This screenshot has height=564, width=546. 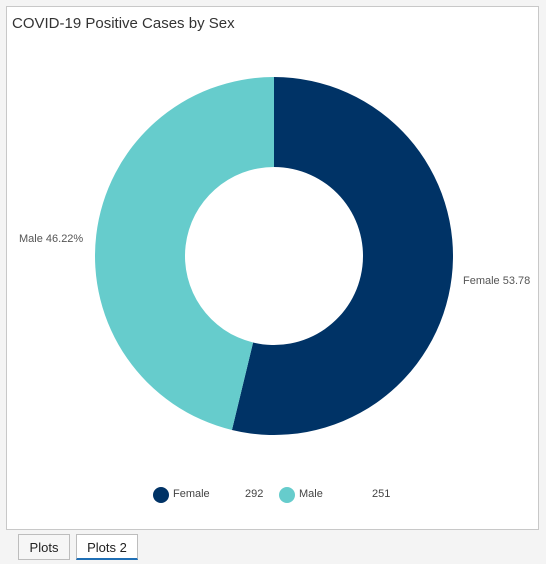 What do you see at coordinates (107, 547) in the screenshot?
I see `tab-plots-2: Plots 2` at bounding box center [107, 547].